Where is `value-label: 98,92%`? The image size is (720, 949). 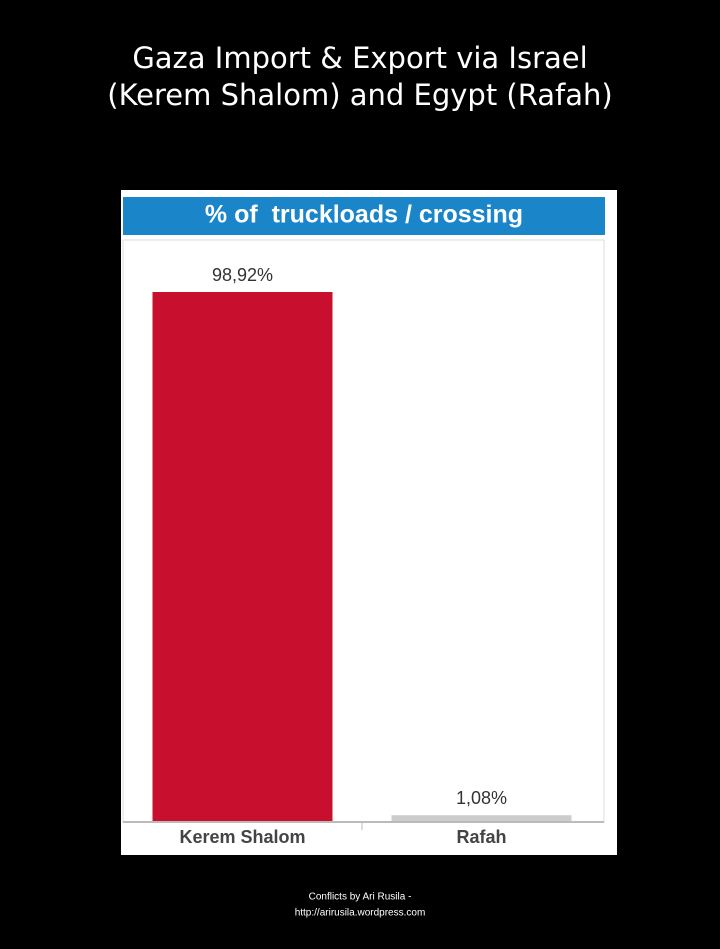
value-label: 98,92% is located at coordinates (242, 275).